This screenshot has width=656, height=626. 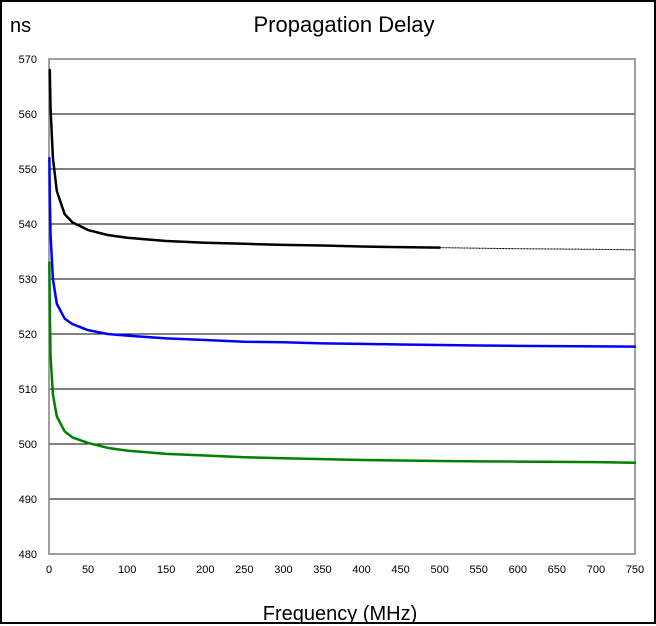 What do you see at coordinates (28, 307) in the screenshot?
I see `y-tick-labels: 480 490 500 510 520 530 540 550 560 570` at bounding box center [28, 307].